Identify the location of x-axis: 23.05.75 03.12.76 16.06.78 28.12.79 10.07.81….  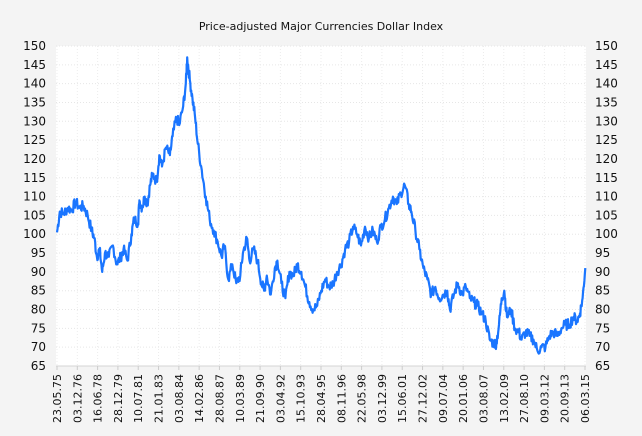
(321, 394).